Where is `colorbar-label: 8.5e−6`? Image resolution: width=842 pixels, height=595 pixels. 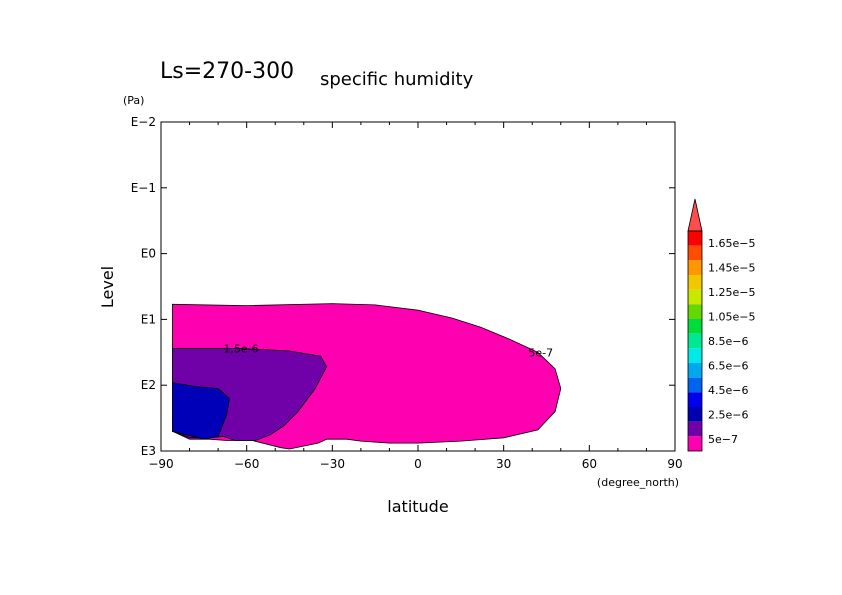 colorbar-label: 8.5e−6 is located at coordinates (728, 341).